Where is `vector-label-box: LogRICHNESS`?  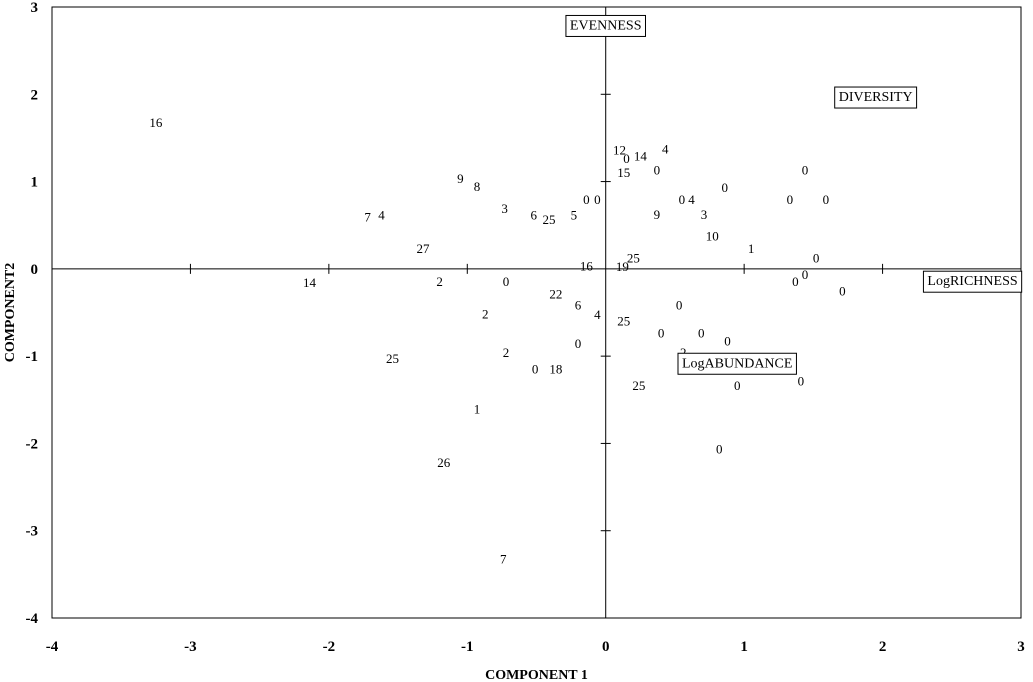 vector-label-box: LogRICHNESS is located at coordinates (972, 281).